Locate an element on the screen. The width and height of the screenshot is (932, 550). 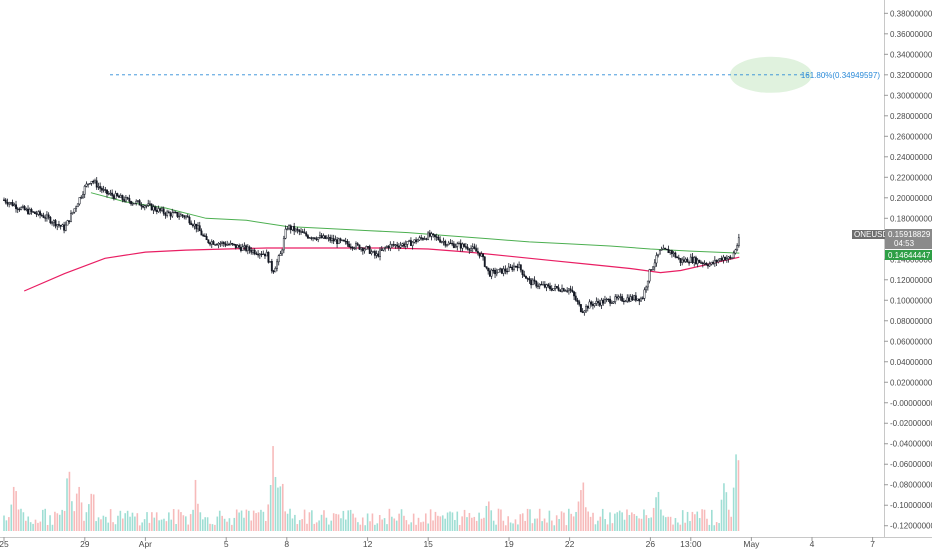
time-tick-label: 8 is located at coordinates (286, 544).